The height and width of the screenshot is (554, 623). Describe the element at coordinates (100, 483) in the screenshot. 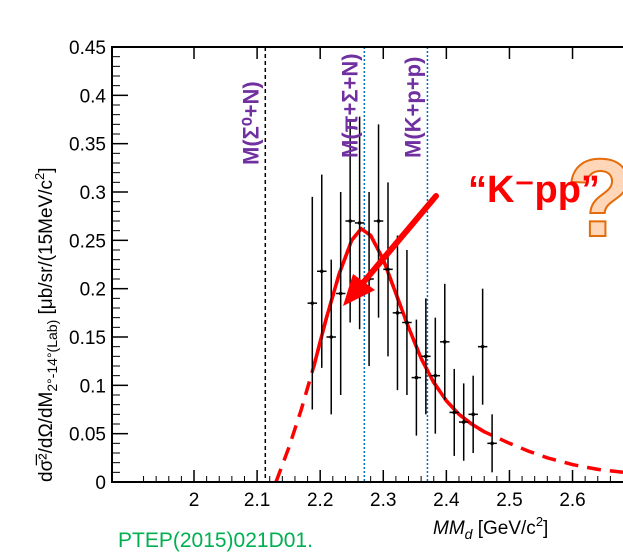

I see `y-tick-label: 0` at that location.